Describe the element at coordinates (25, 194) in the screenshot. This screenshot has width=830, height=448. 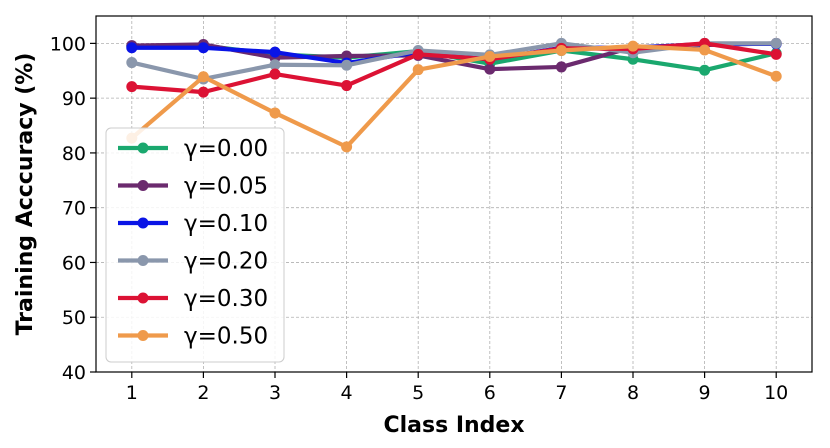
I see `y-axis-label: Training Acccuracy (%)` at that location.